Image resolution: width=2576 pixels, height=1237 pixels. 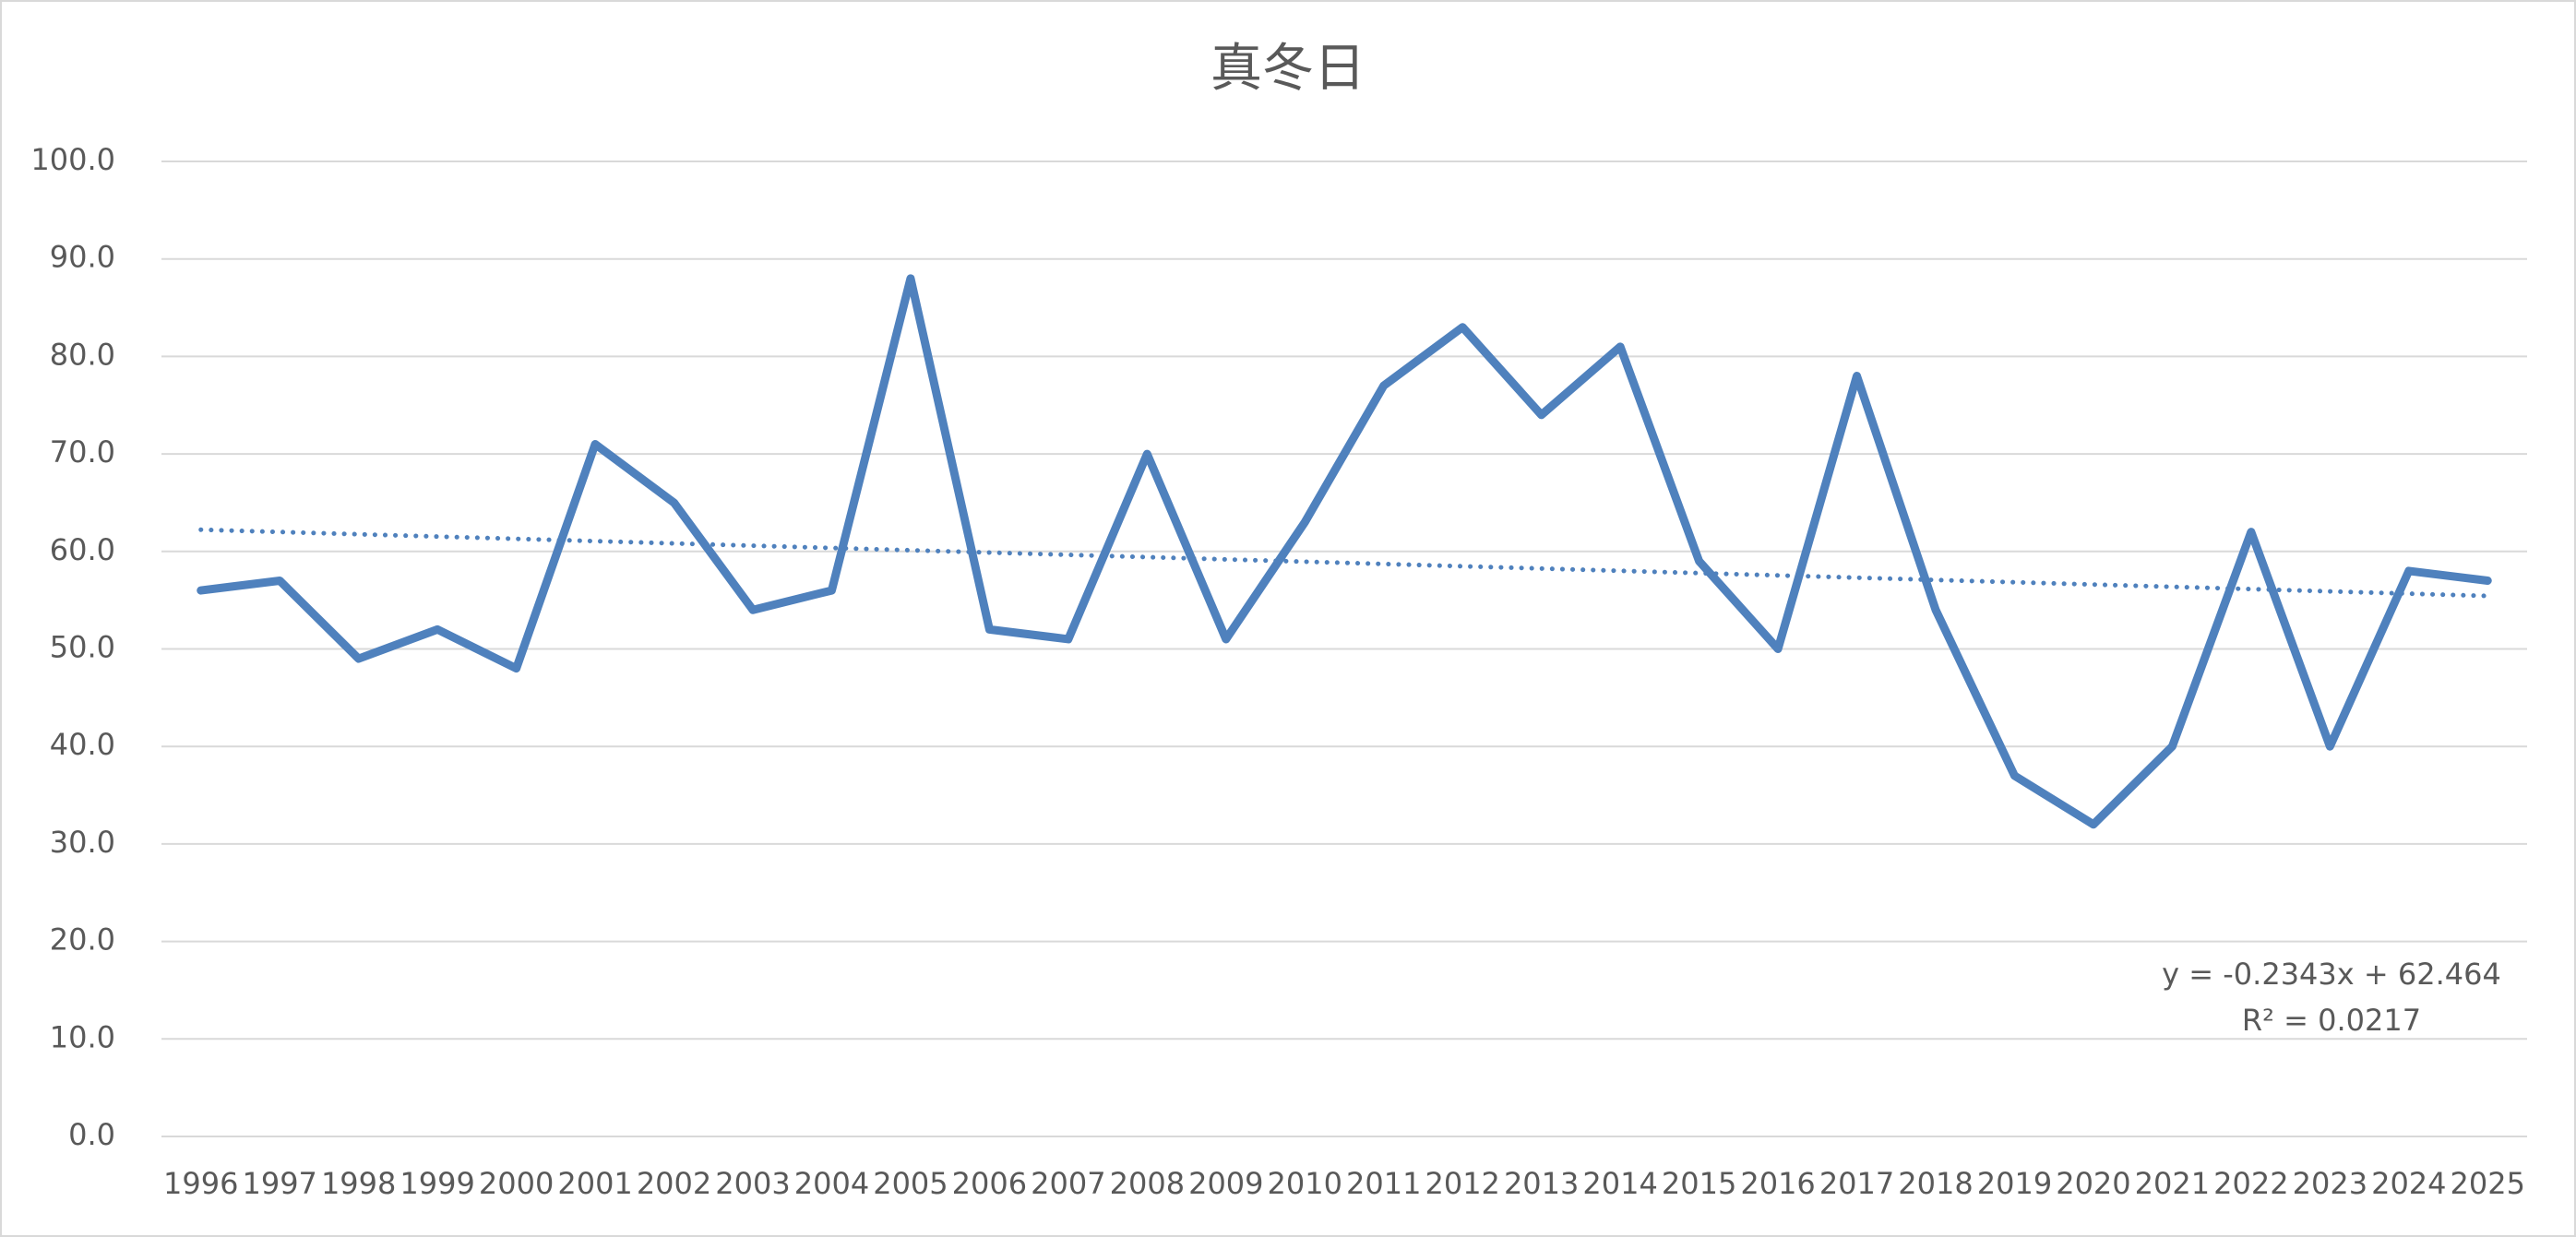 What do you see at coordinates (2093, 1183) in the screenshot?
I see `x-tick-label: 2020` at bounding box center [2093, 1183].